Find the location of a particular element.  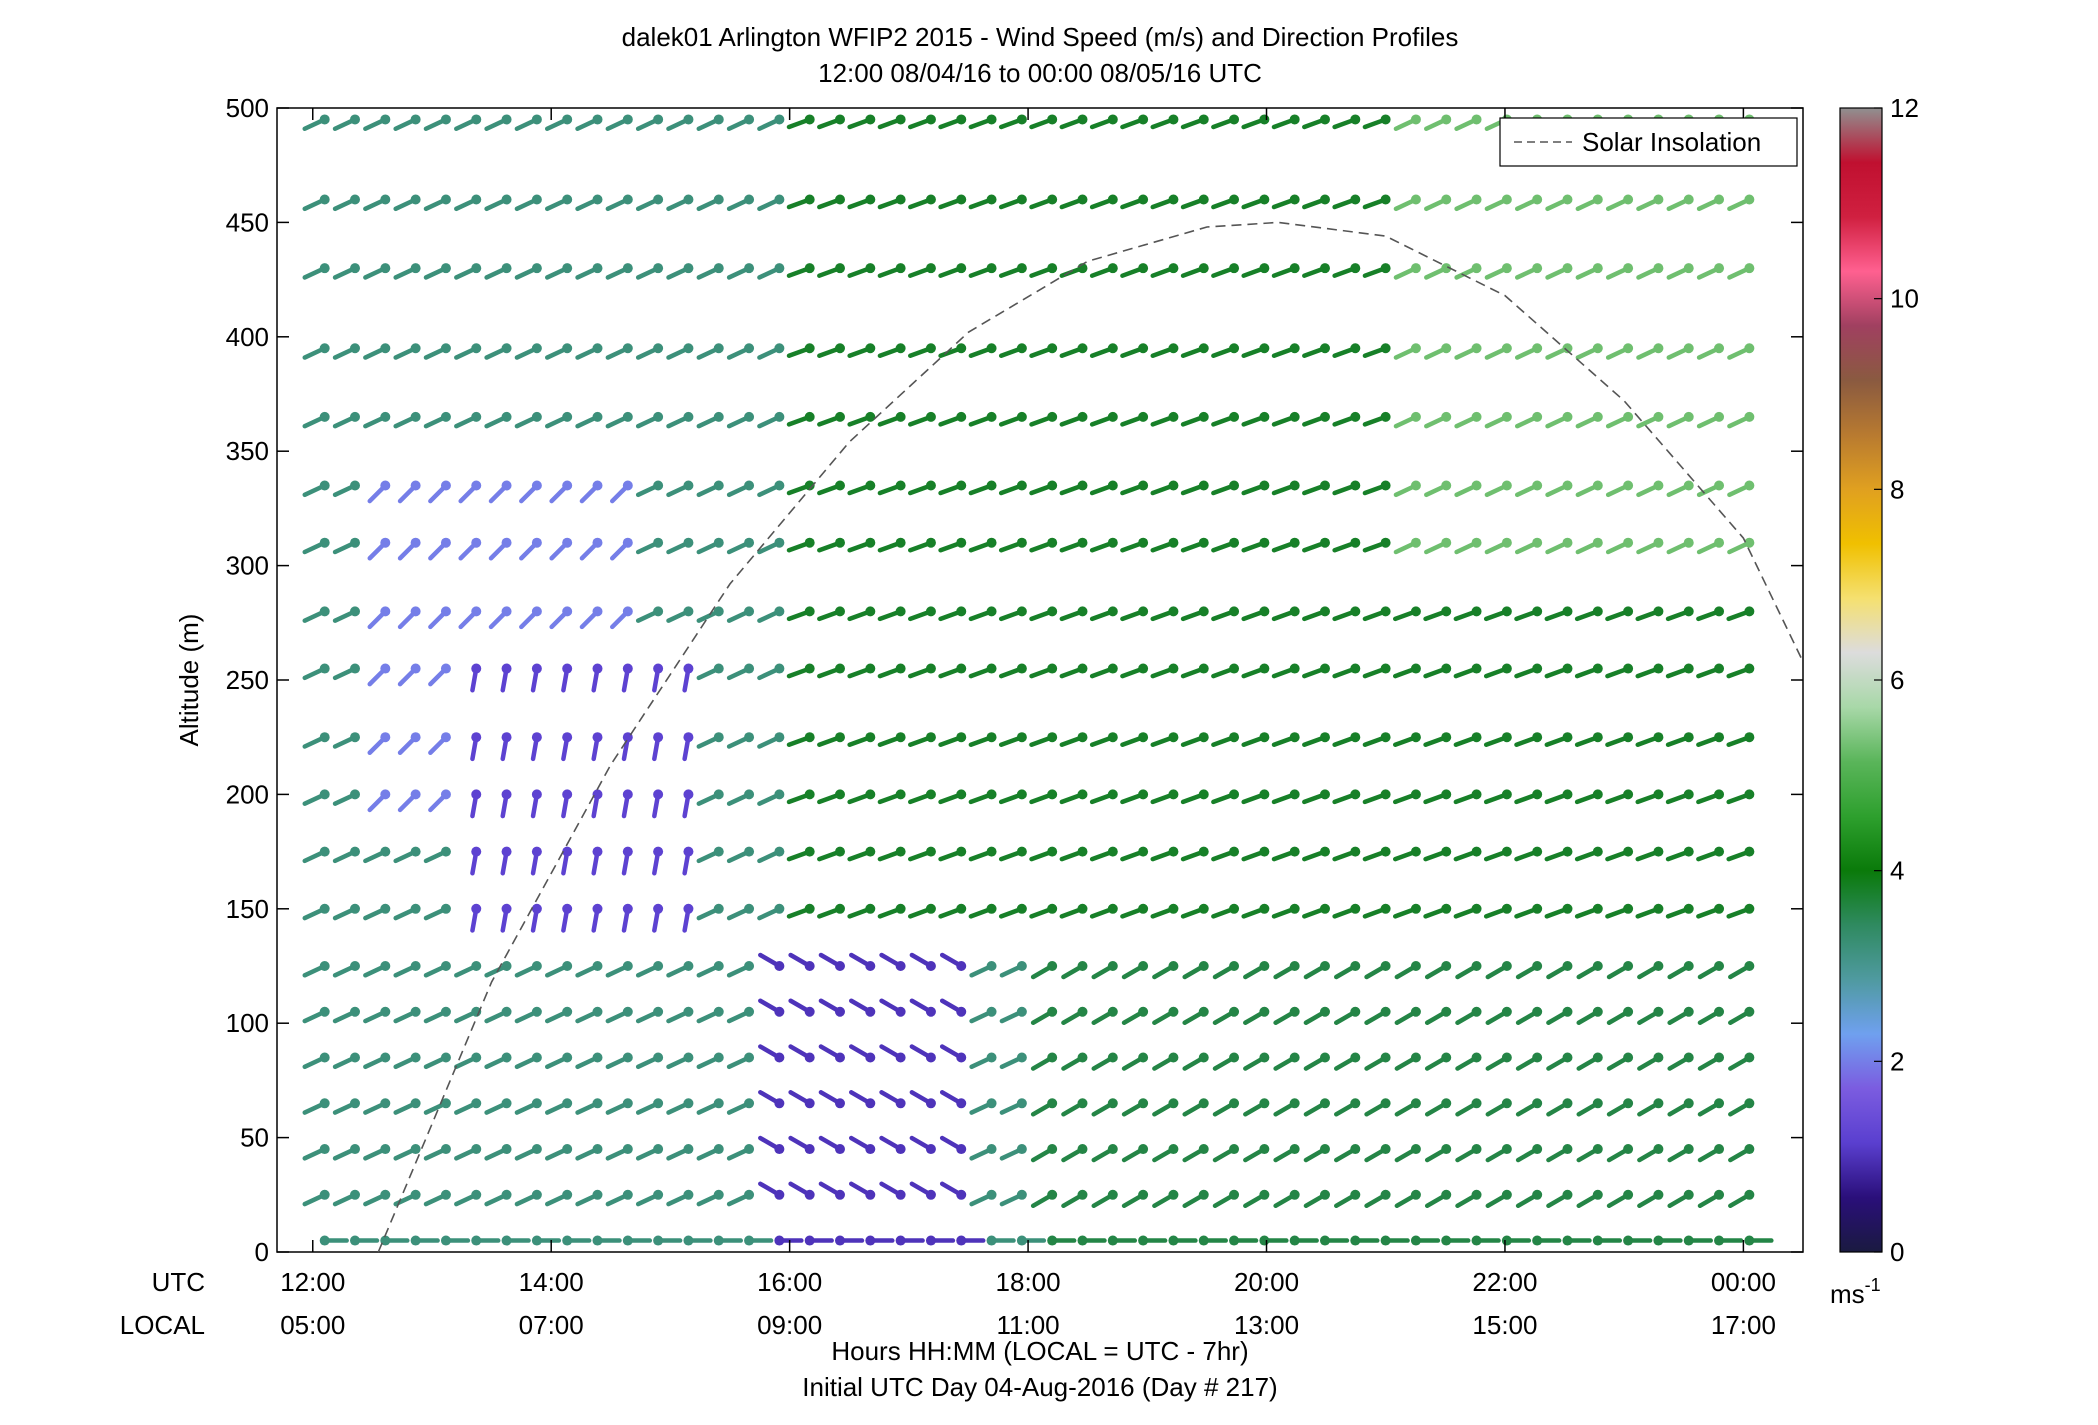

x-tick-label-local: 17:00 is located at coordinates (1743, 1325).